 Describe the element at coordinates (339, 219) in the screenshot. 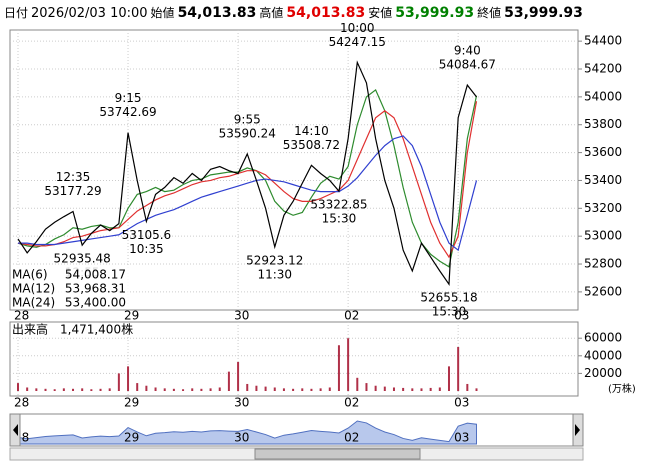

I see `annotation-time: 15:30` at that location.